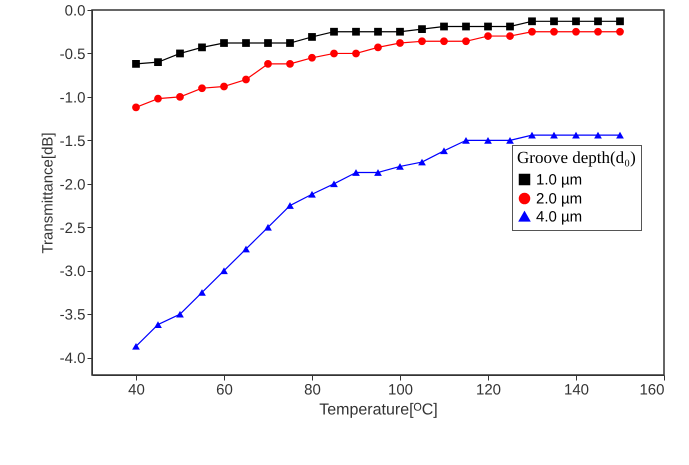 This screenshot has height=465, width=689. Describe the element at coordinates (378, 410) in the screenshot. I see `x-axis-title: Temperature[ᴼC]` at that location.